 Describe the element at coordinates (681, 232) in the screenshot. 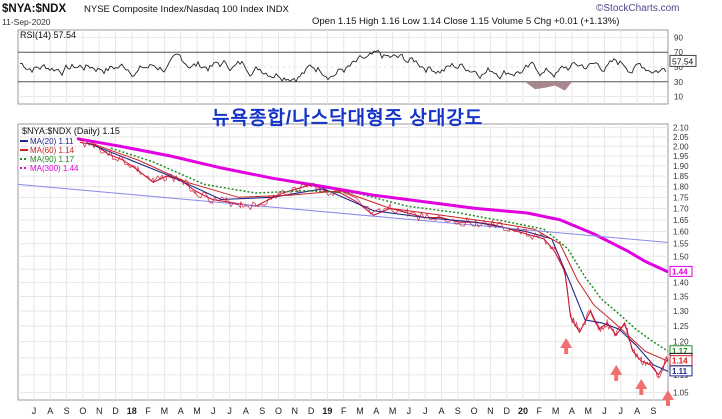

I see `price-axis-label: 1.60` at that location.